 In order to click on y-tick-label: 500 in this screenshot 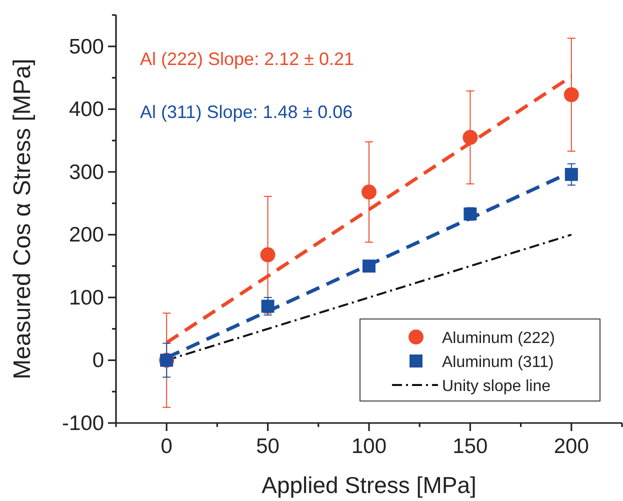, I will do `click(86, 46)`.